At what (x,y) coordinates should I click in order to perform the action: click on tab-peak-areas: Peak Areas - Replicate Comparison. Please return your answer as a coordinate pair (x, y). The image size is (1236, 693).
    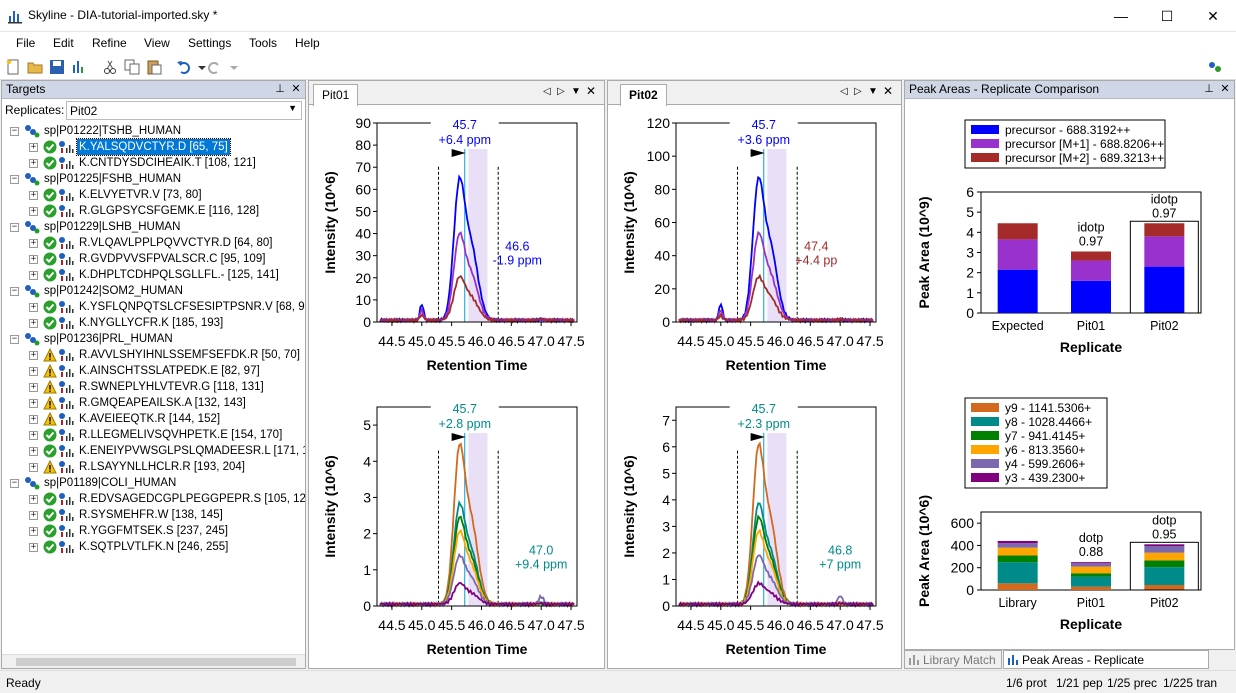
    Looking at the image, I should click on (1106, 667).